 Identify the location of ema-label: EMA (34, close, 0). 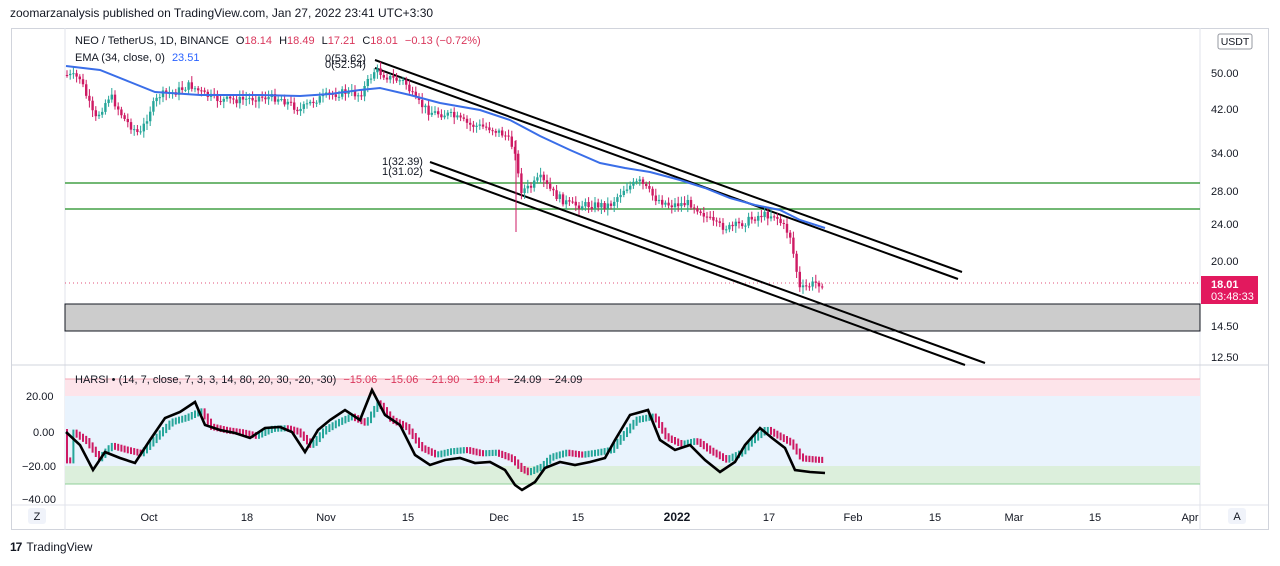
(120, 58).